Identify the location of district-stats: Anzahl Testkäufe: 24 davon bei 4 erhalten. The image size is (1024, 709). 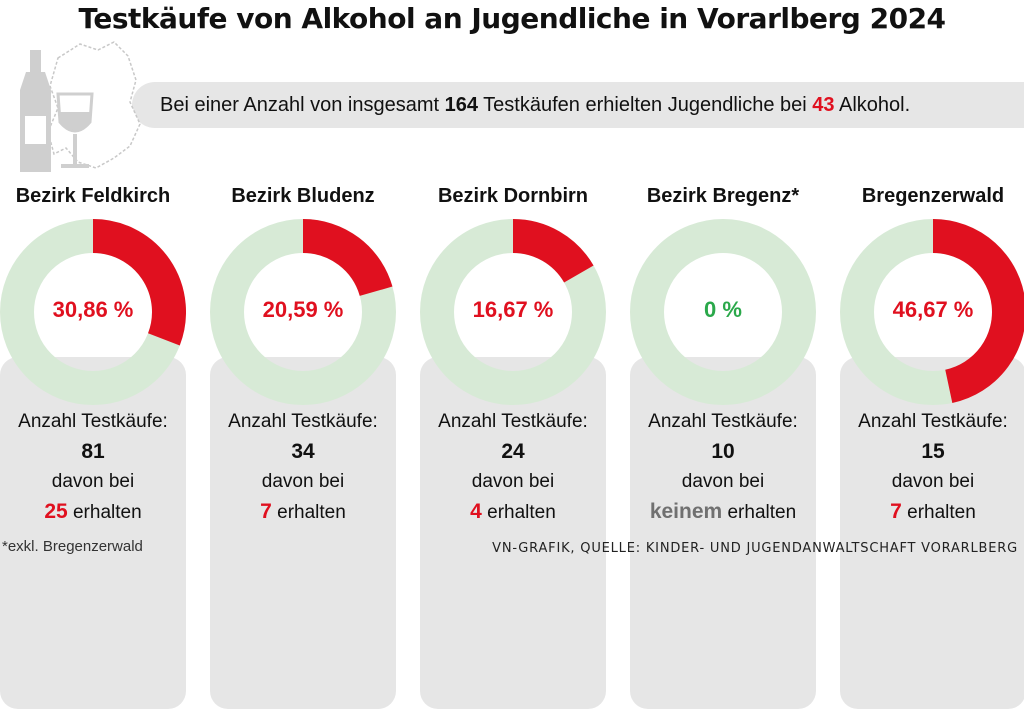
(513, 467).